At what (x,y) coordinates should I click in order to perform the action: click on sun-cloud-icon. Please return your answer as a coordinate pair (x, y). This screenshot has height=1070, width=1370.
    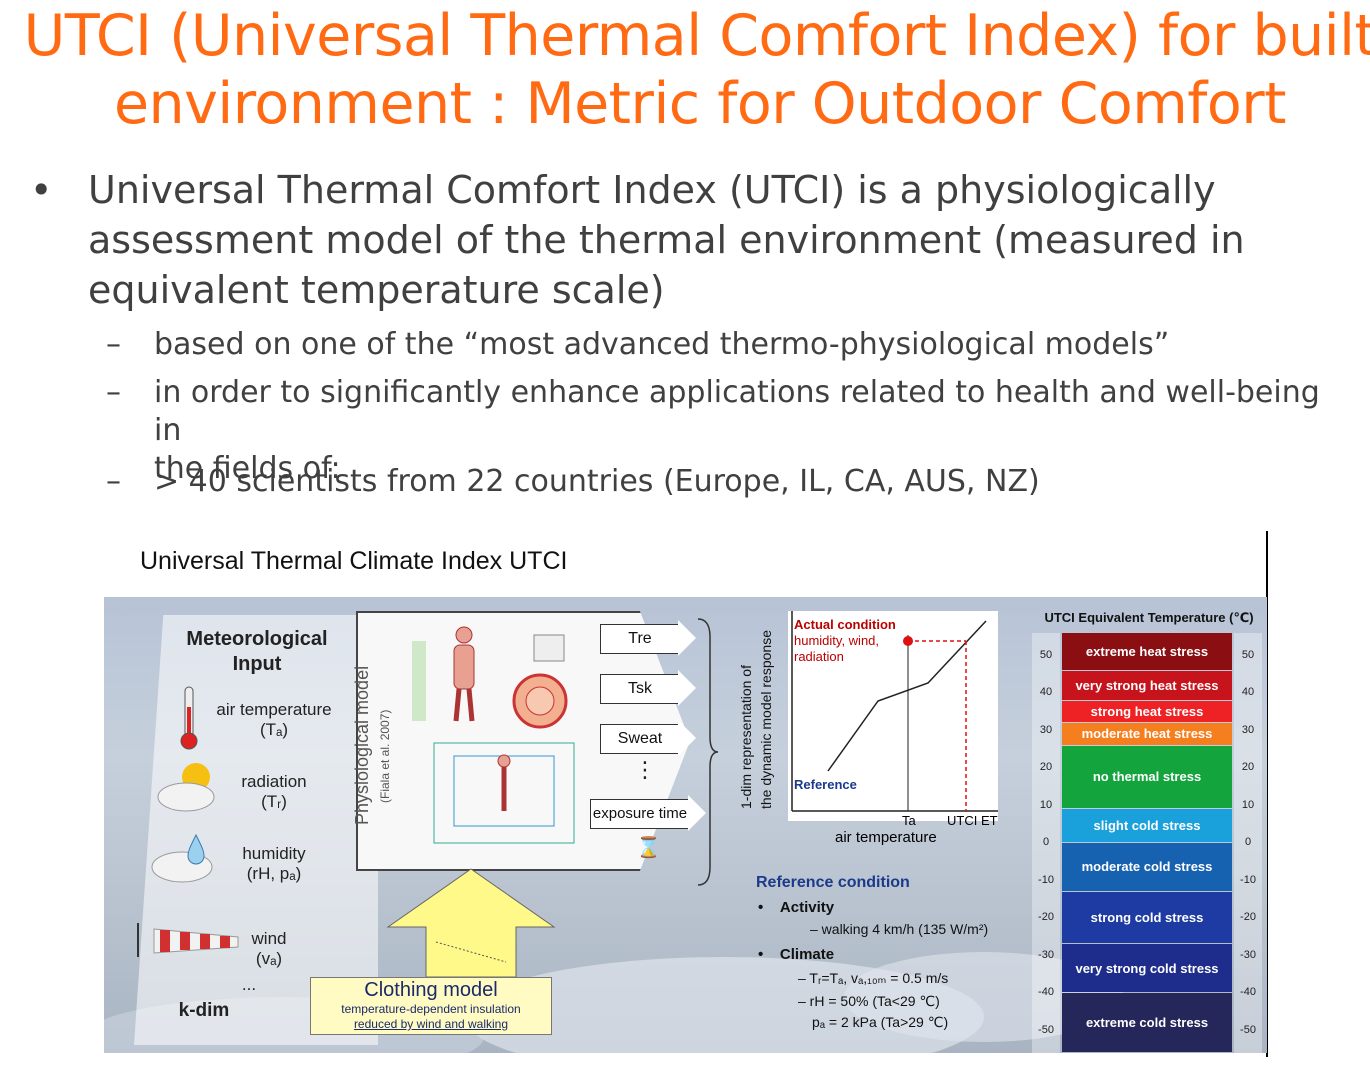
    Looking at the image, I should click on (186, 787).